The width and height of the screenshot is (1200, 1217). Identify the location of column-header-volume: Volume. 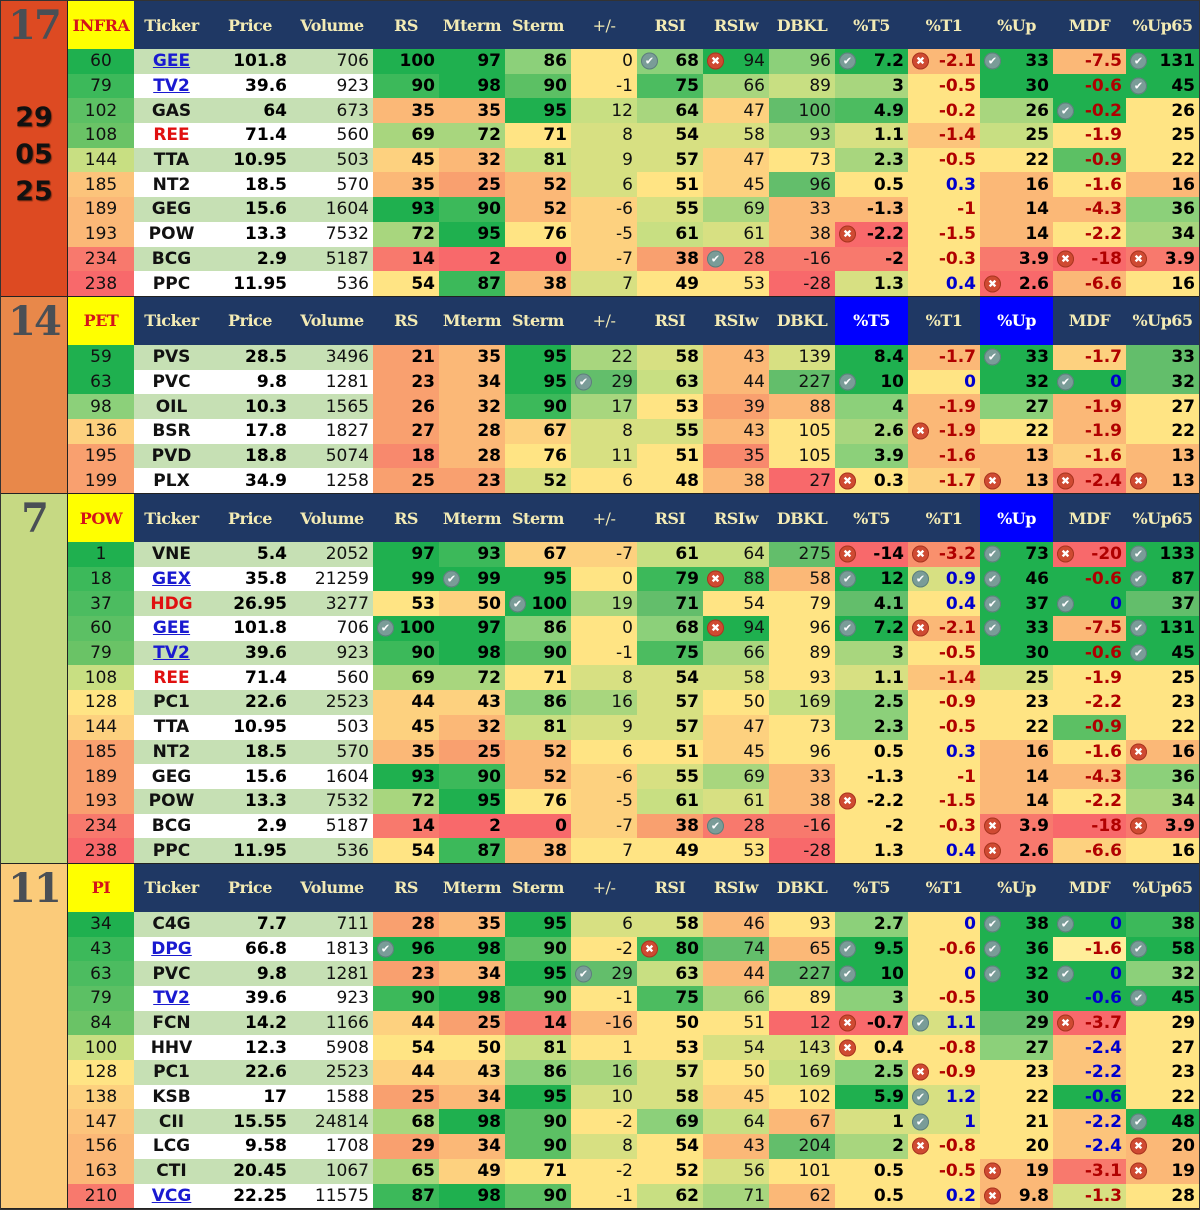
(332, 25).